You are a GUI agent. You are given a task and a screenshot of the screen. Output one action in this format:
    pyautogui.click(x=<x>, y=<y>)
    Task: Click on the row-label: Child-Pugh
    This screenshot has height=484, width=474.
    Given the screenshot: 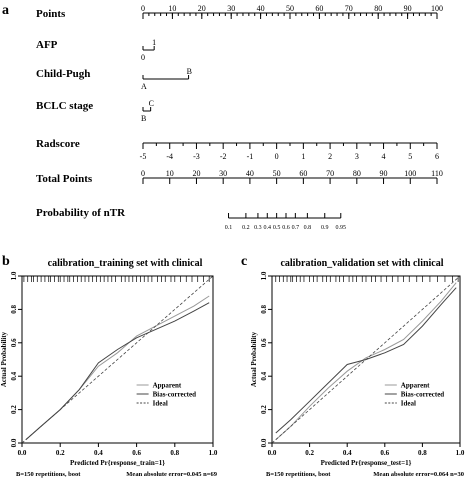 What is the action you would take?
    pyautogui.click(x=63, y=74)
    